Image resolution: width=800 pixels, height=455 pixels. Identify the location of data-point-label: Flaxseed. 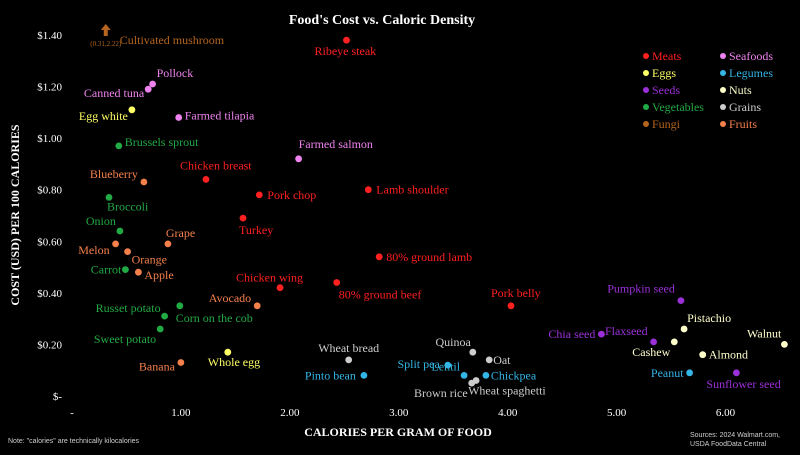
(626, 331).